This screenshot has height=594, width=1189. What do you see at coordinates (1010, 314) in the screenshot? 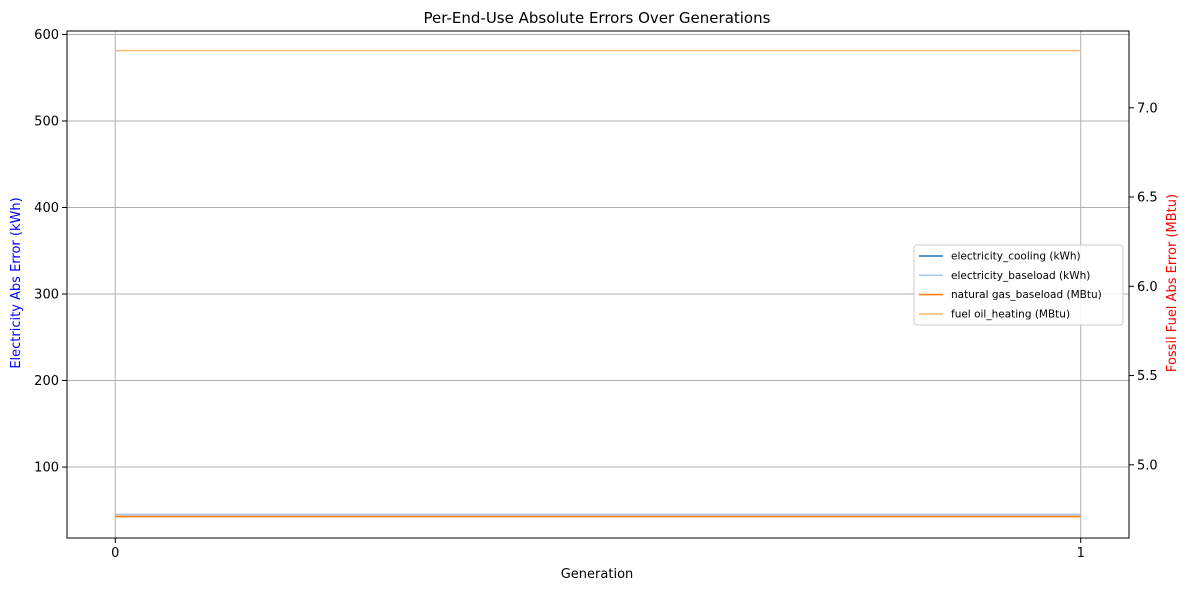
I see `legend-label: fuel oil_heating (MBtu)` at bounding box center [1010, 314].